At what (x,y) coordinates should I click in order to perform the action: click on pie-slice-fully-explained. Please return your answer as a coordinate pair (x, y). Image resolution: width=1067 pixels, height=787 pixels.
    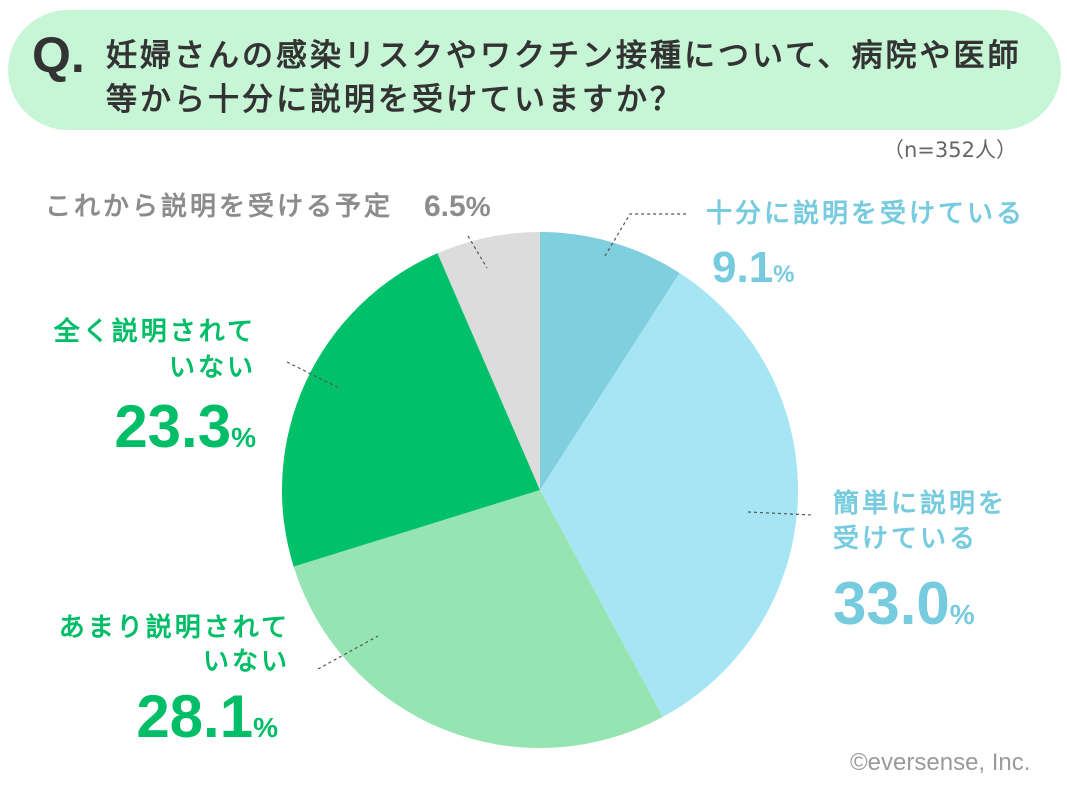
    Looking at the image, I should click on (610, 361).